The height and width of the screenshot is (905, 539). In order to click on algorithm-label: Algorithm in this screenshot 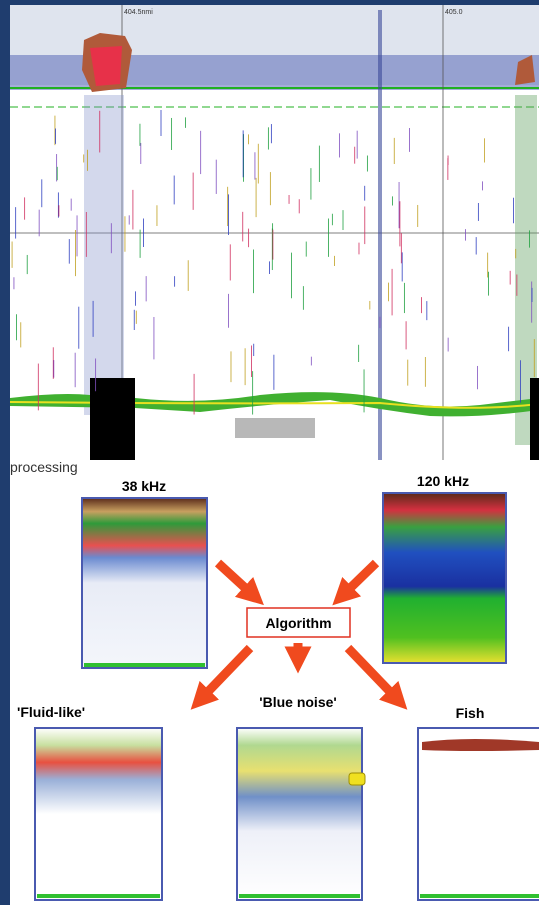, I will do `click(298, 623)`.